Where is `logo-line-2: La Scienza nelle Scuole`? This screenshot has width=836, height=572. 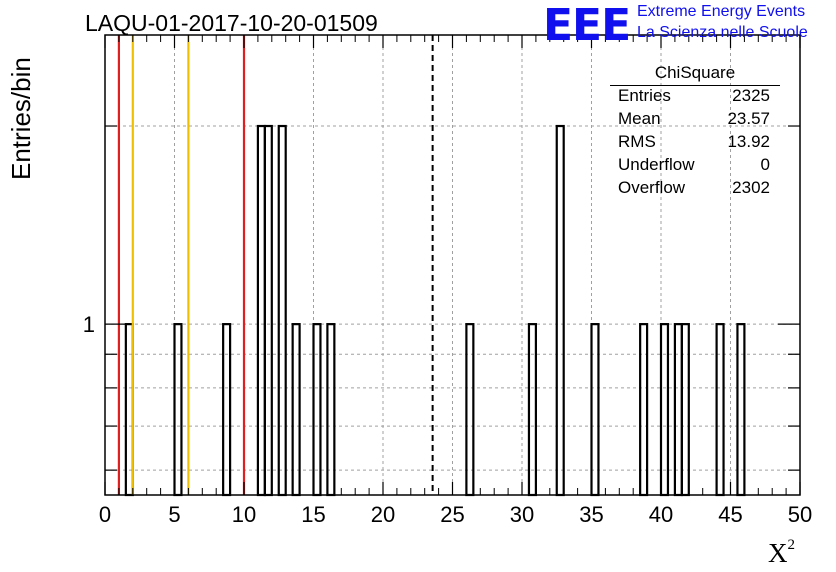 logo-line-2: La Scienza nelle Scuole is located at coordinates (722, 32).